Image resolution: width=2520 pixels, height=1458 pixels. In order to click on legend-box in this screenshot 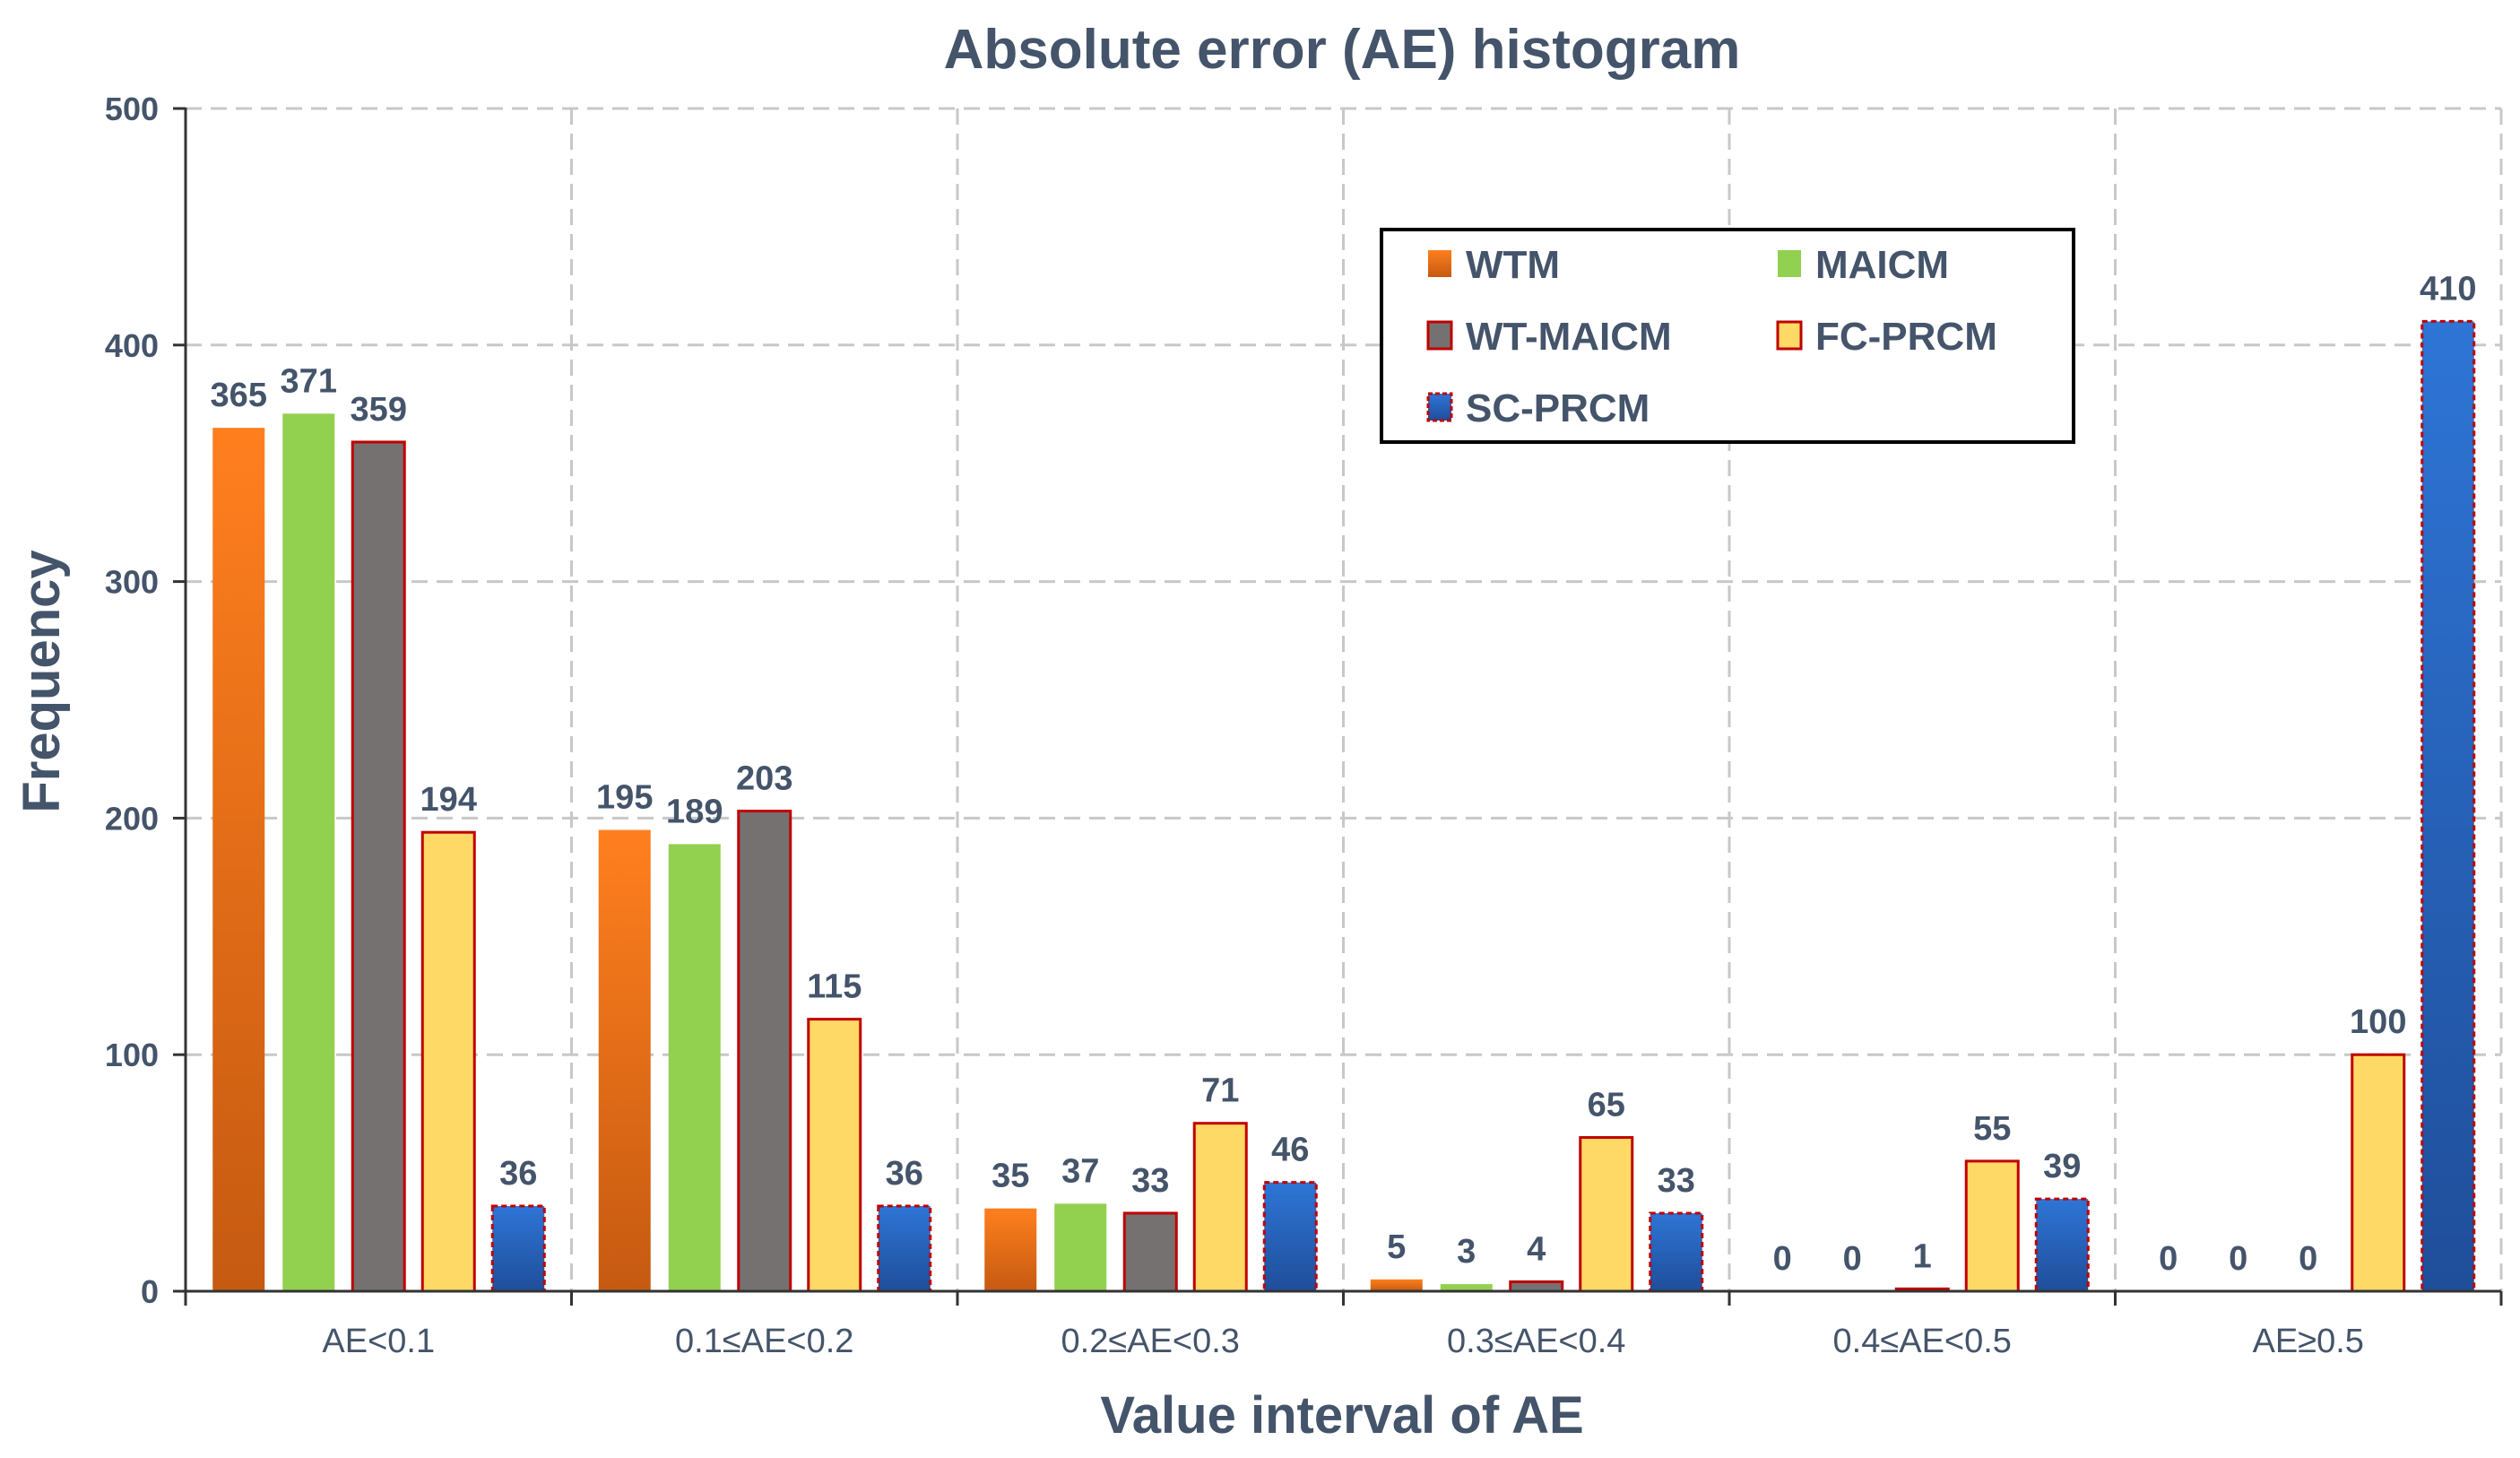, I will do `click(1727, 336)`.